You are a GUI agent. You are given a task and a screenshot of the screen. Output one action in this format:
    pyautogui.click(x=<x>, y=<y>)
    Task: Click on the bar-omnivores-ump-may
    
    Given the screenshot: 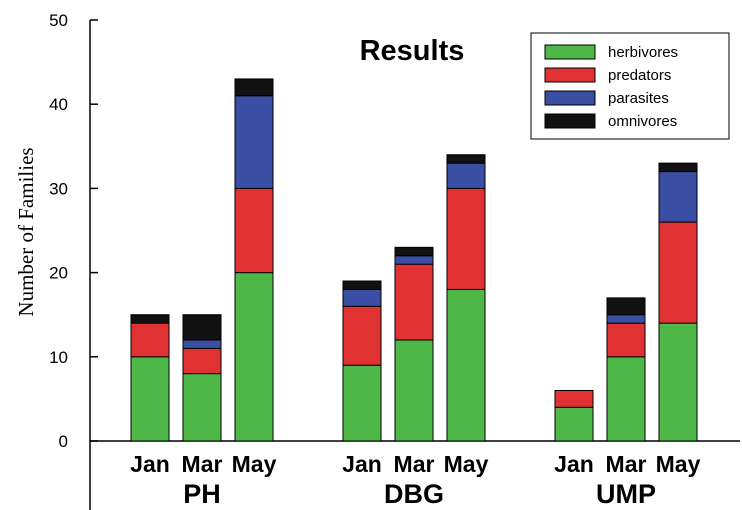 What is the action you would take?
    pyautogui.click(x=678, y=167)
    